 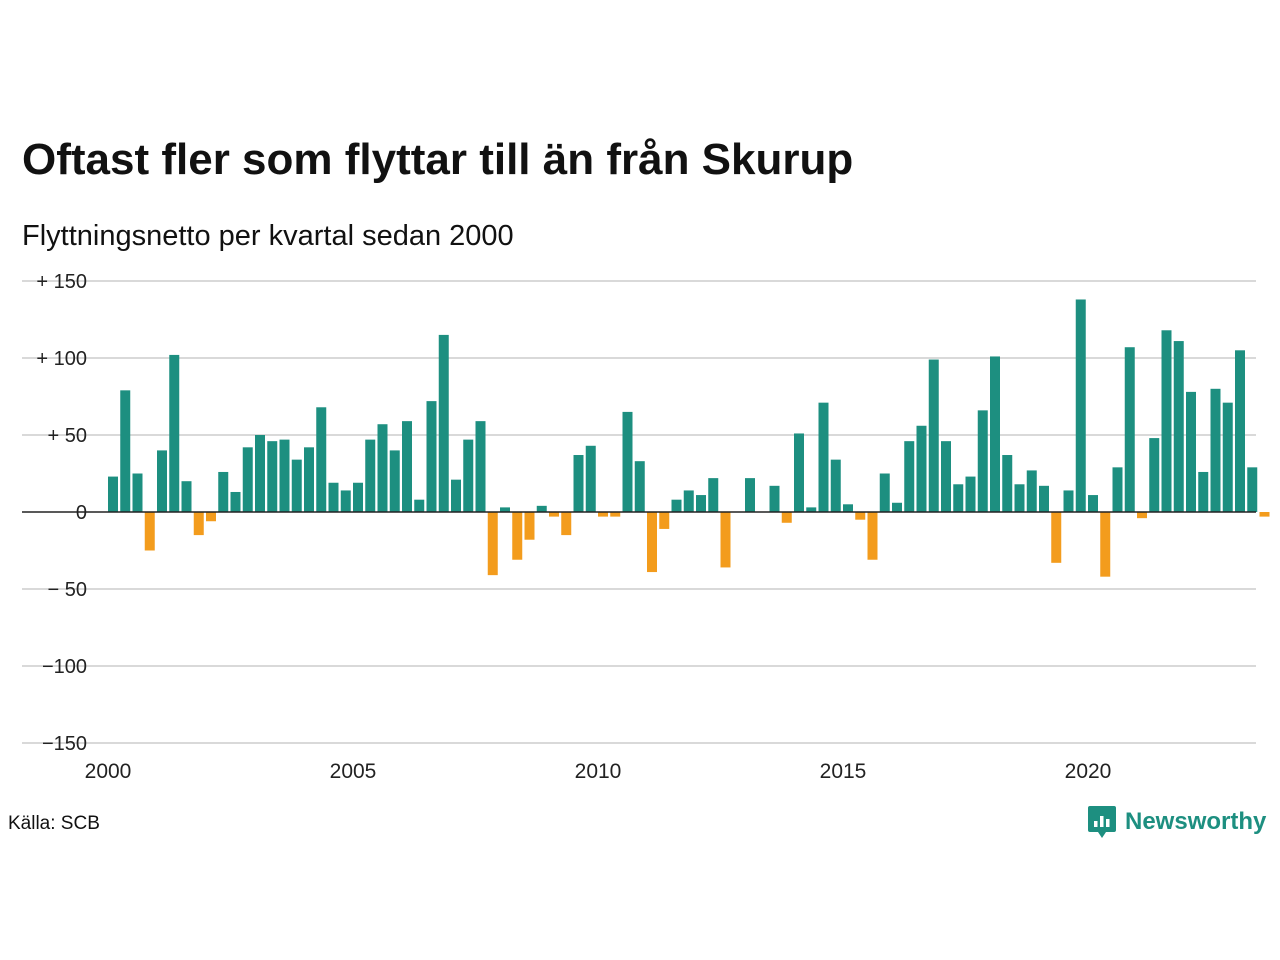 I want to click on brand-name: Newsworthy, so click(x=1196, y=821).